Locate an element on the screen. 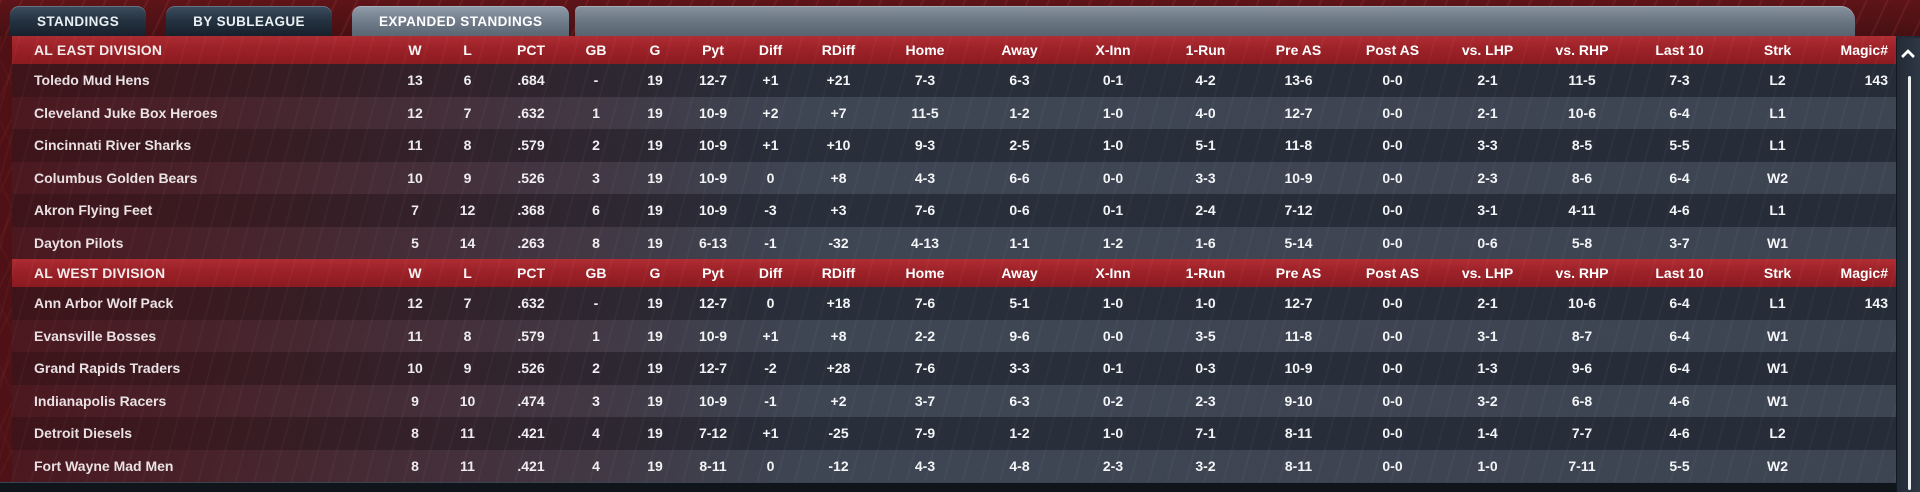  stat-cell-away: 2-5 is located at coordinates (1019, 145).